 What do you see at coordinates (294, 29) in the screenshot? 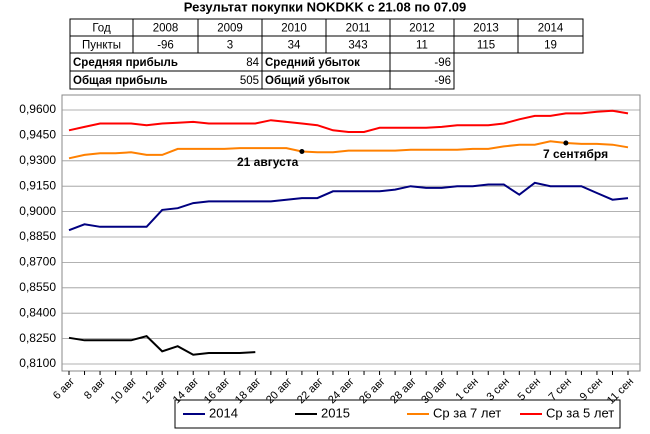
I see `table-text: 2010` at bounding box center [294, 29].